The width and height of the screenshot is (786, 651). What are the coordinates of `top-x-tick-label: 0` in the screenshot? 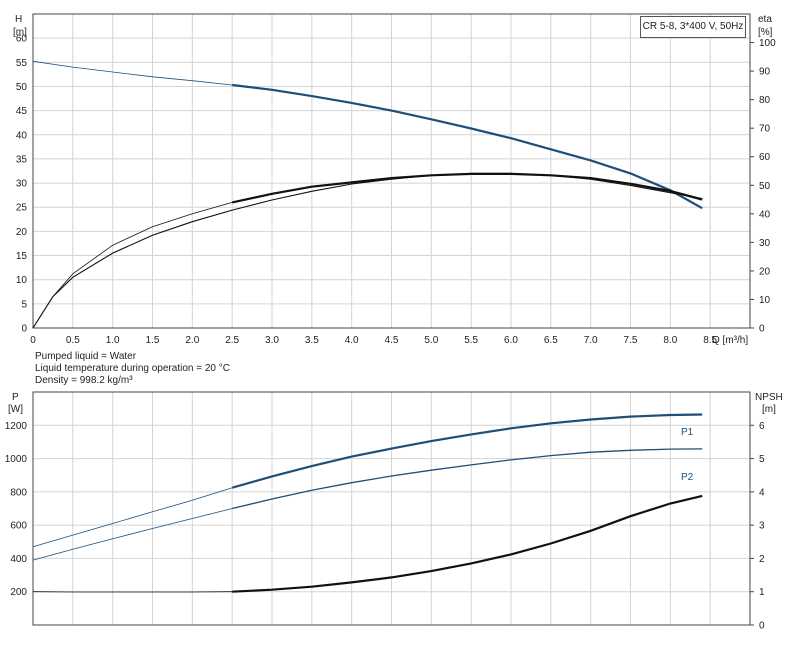 It's located at (33, 340).